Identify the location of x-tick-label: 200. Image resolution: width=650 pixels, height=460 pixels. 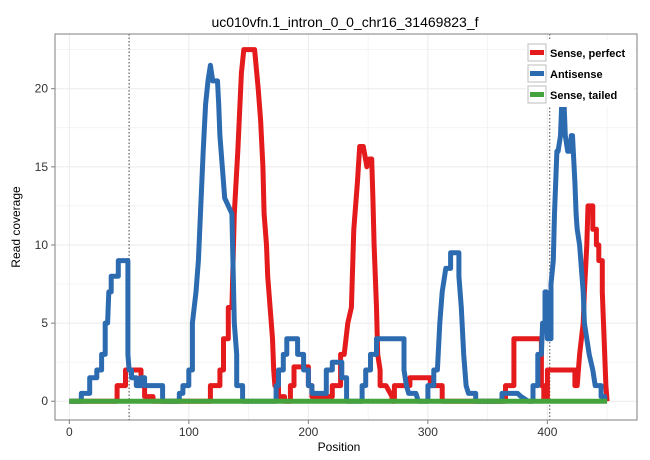
(308, 432).